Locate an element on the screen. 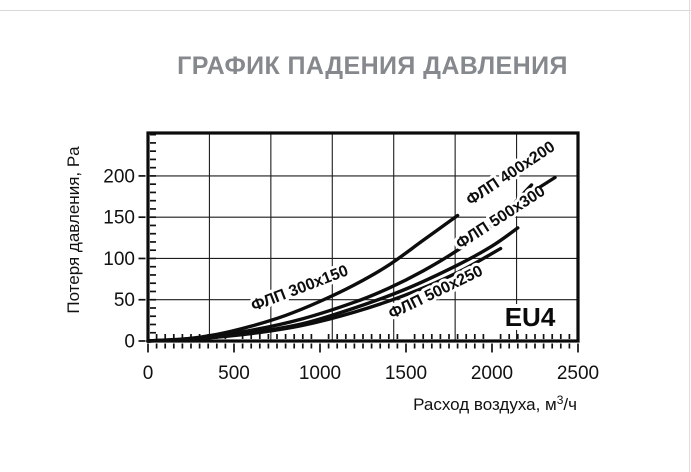 Image resolution: width=691 pixels, height=472 pixels. x-tick-label: 2000 is located at coordinates (492, 373).